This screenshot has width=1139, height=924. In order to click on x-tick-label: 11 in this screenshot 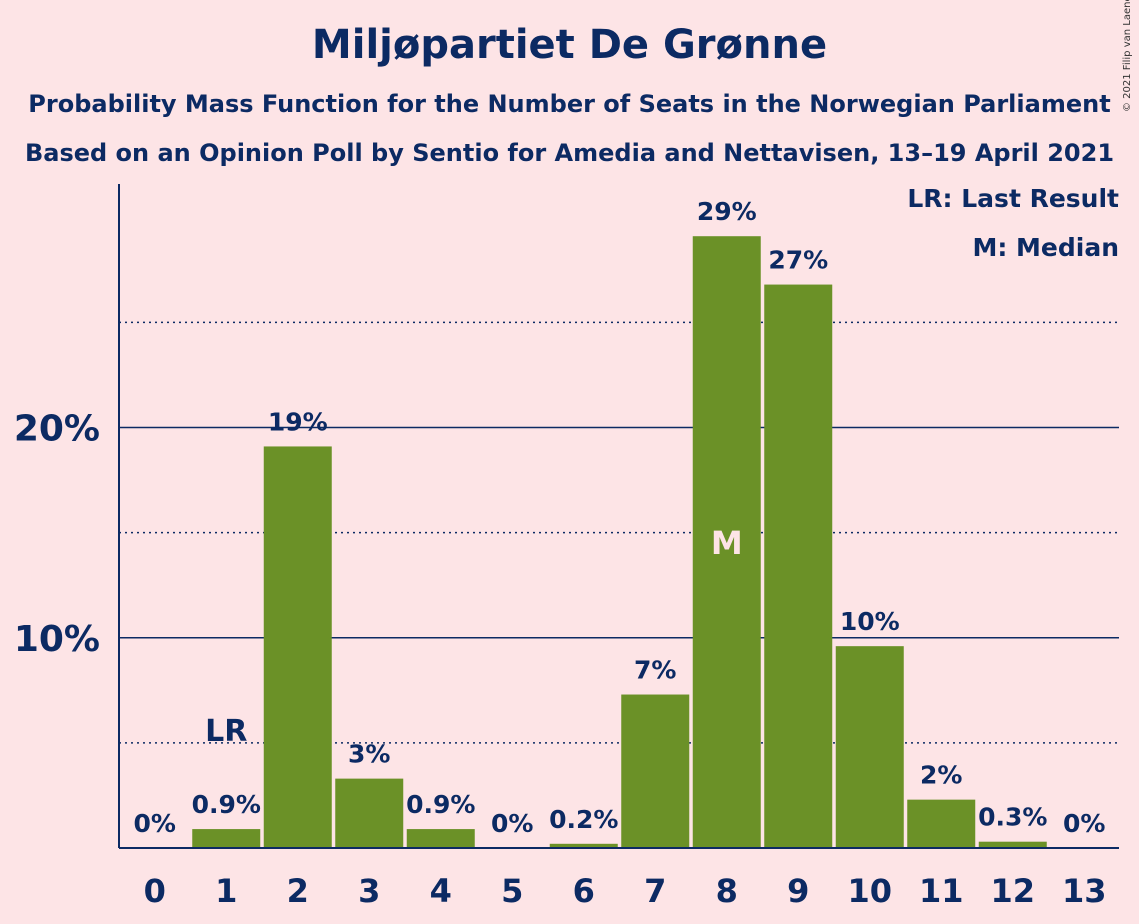, I will do `click(941, 891)`.